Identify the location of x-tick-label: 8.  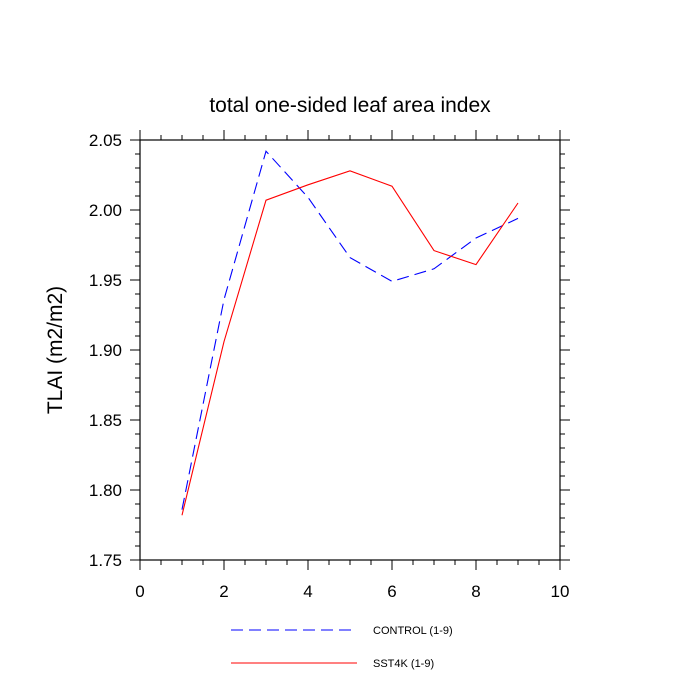
(475, 591).